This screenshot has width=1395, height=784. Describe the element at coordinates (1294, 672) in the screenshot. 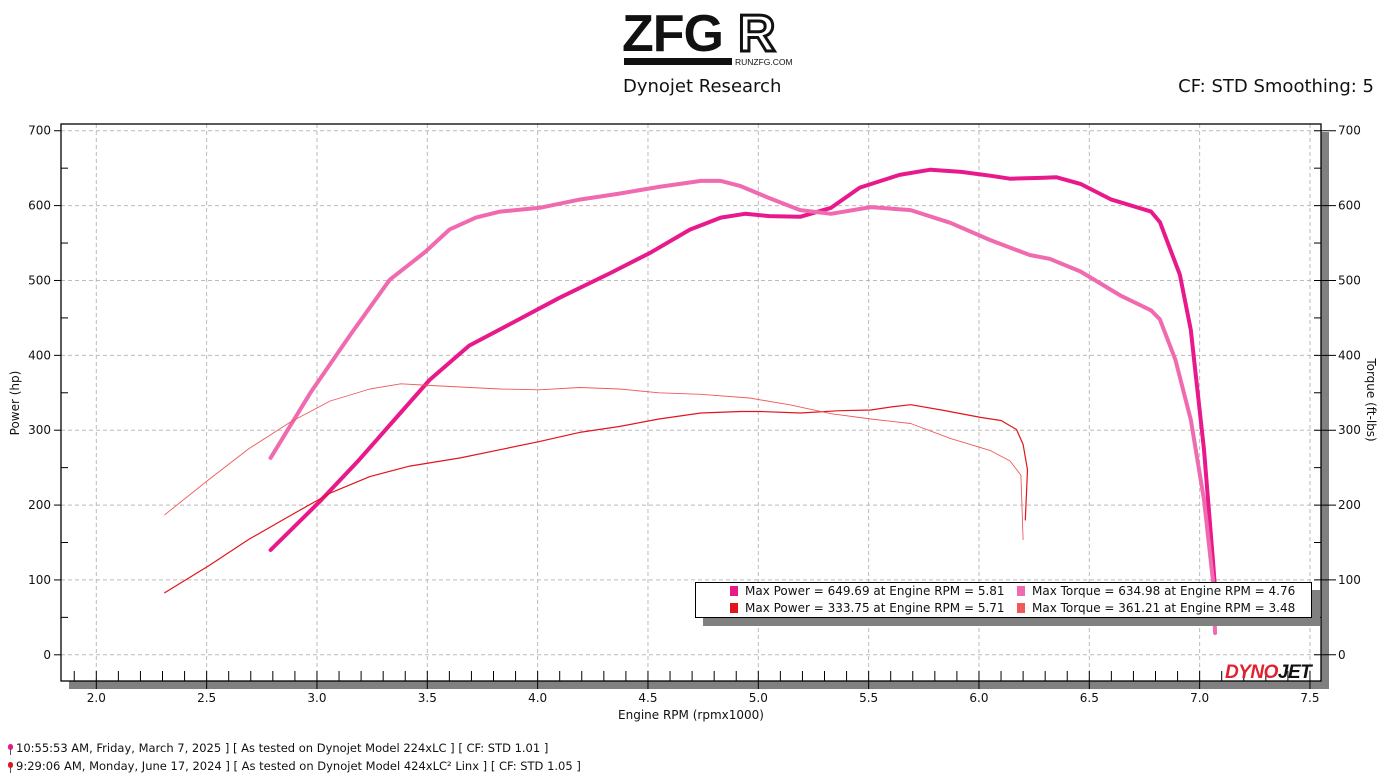

I see `dynojet-watermark-jet: JET` at that location.